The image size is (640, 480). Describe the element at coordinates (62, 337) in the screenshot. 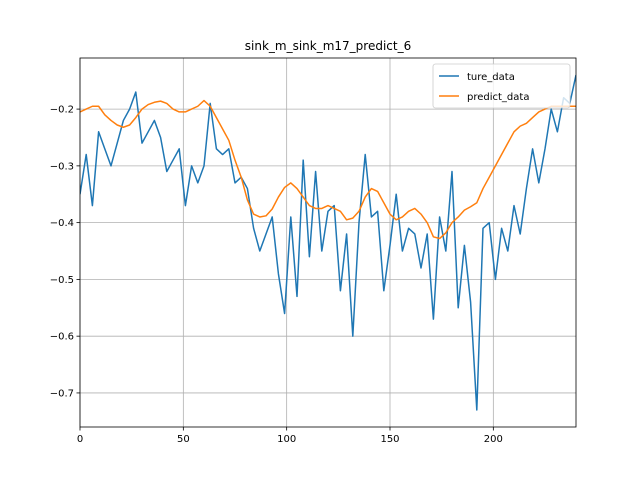

I see `y-tick-label: −0.6` at that location.